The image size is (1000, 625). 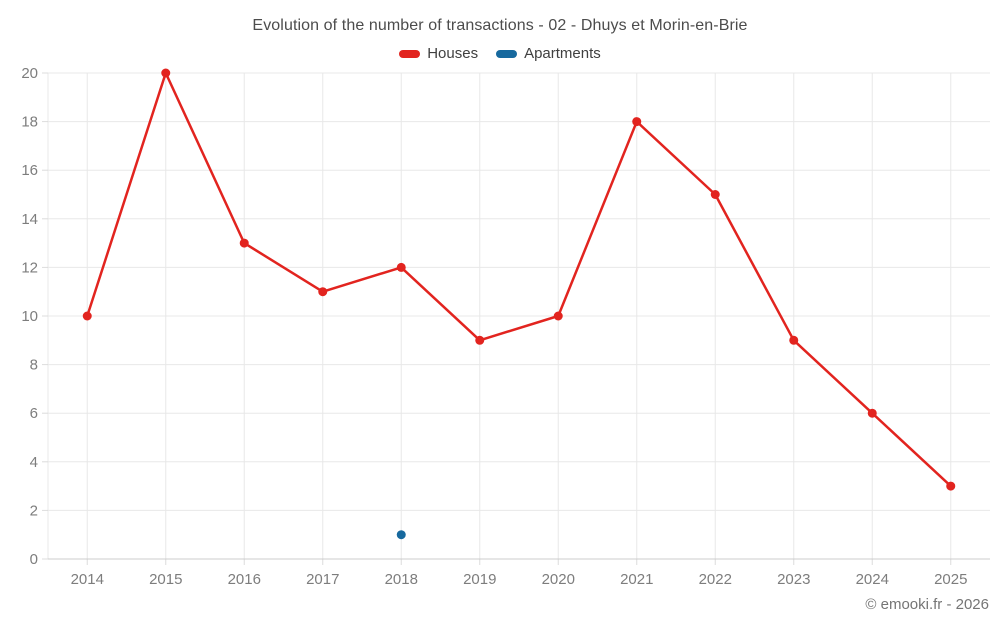 I want to click on y-axis-label: 8, so click(x=34, y=365).